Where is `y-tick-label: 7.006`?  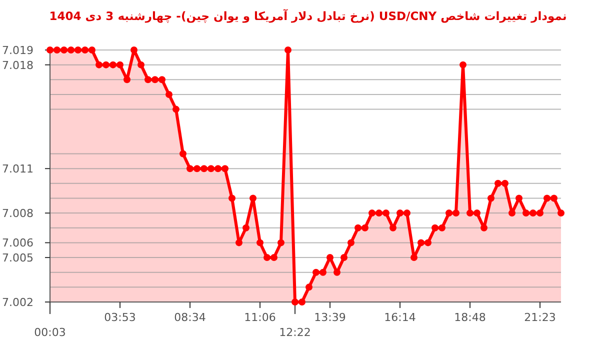
y-tick-label: 7.006 is located at coordinates (18, 243).